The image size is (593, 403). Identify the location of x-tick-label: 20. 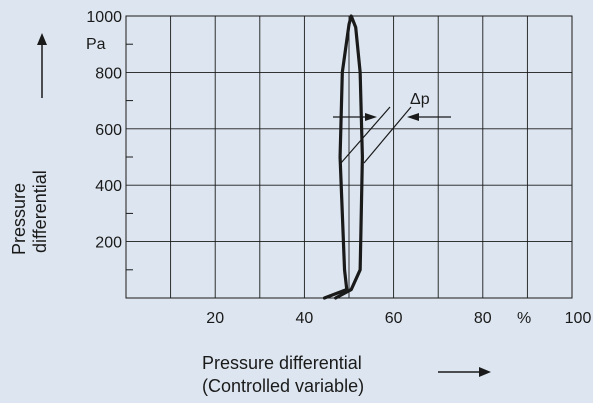
(215, 318).